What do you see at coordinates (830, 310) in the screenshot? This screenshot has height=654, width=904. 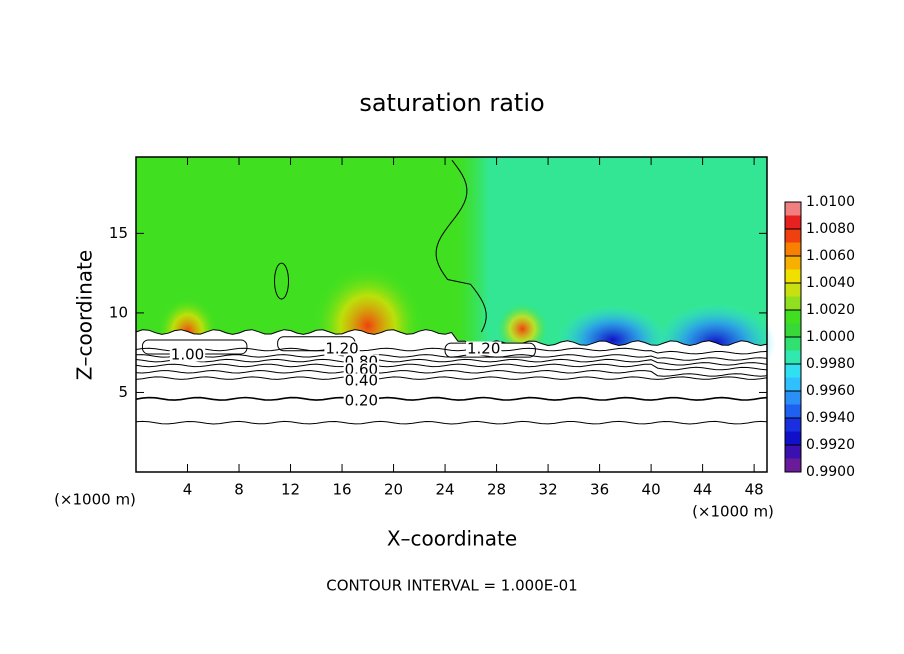 I see `colorbar-tick-label: 1.0020` at bounding box center [830, 310].